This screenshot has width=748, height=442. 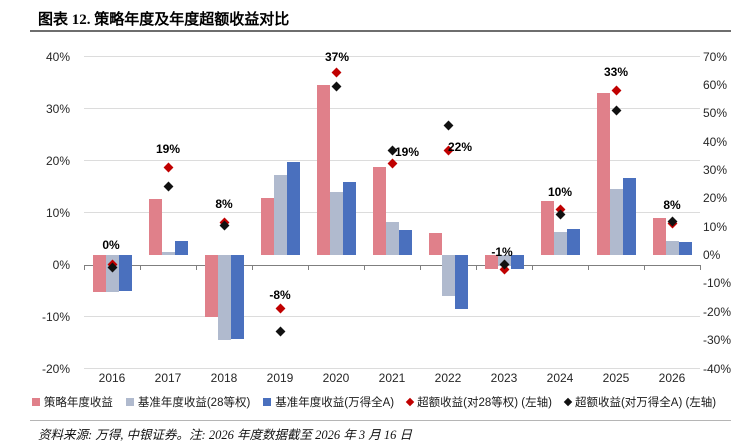 I want to click on legend-item: 策略年度收益, so click(x=72, y=402).